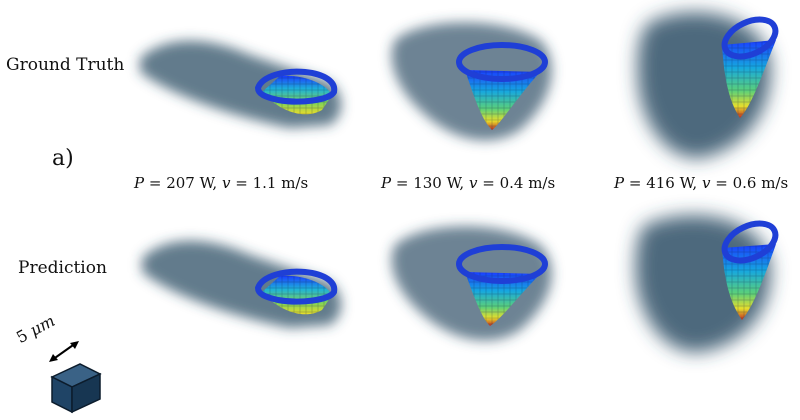 Image resolution: width=800 pixels, height=420 pixels. Describe the element at coordinates (264, 183) in the screenshot. I see `case-1-speed: 1.1` at that location.